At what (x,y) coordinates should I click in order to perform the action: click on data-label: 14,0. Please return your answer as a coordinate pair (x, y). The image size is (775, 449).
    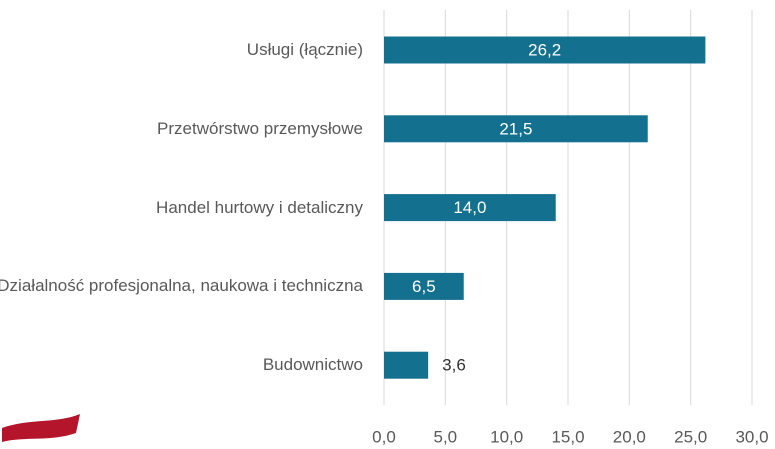
    Looking at the image, I should click on (469, 207).